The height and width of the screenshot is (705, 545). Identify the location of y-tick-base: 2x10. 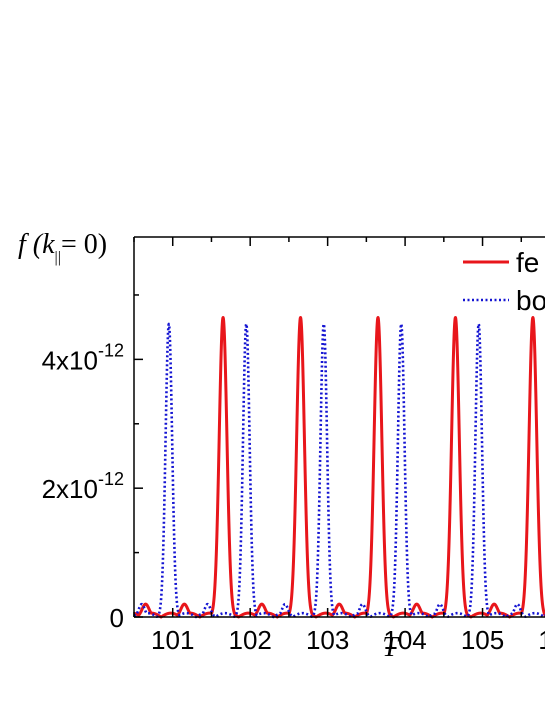
(70, 489).